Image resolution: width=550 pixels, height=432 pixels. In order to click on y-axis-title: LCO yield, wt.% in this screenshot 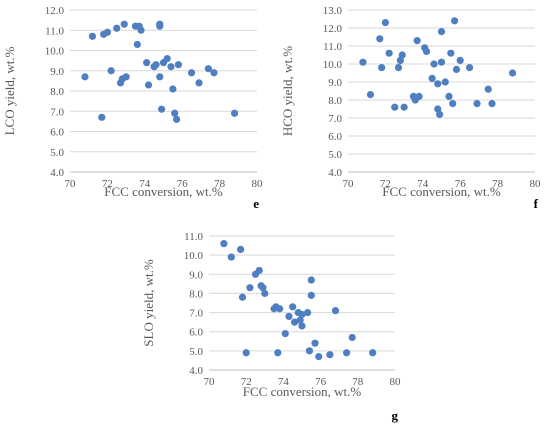, I will do `click(9, 90)`.